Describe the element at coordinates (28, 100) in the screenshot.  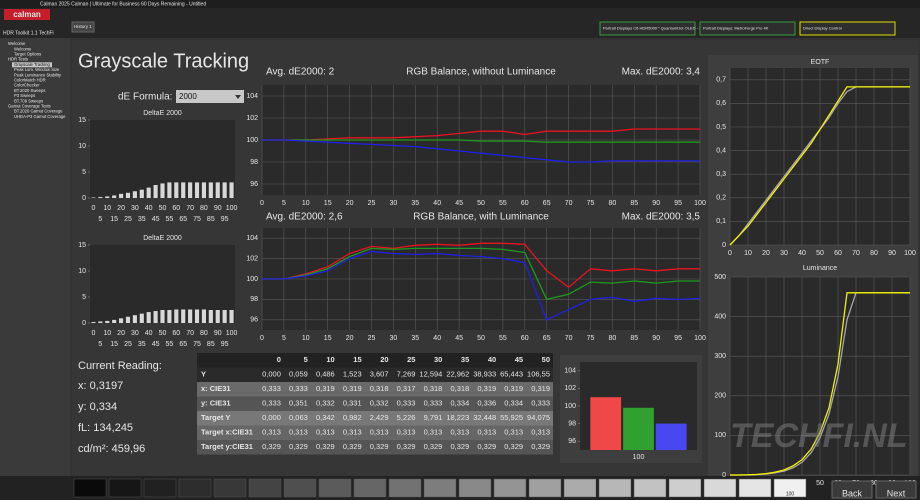
I see `sidebar-item: BT.709 Sweeps` at that location.